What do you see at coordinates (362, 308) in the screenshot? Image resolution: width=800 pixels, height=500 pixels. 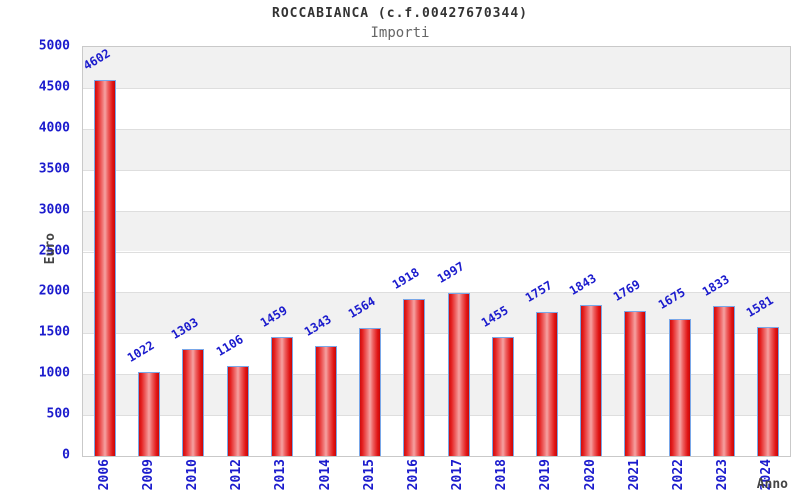 I see `bar-value-label: 1564` at bounding box center [362, 308].